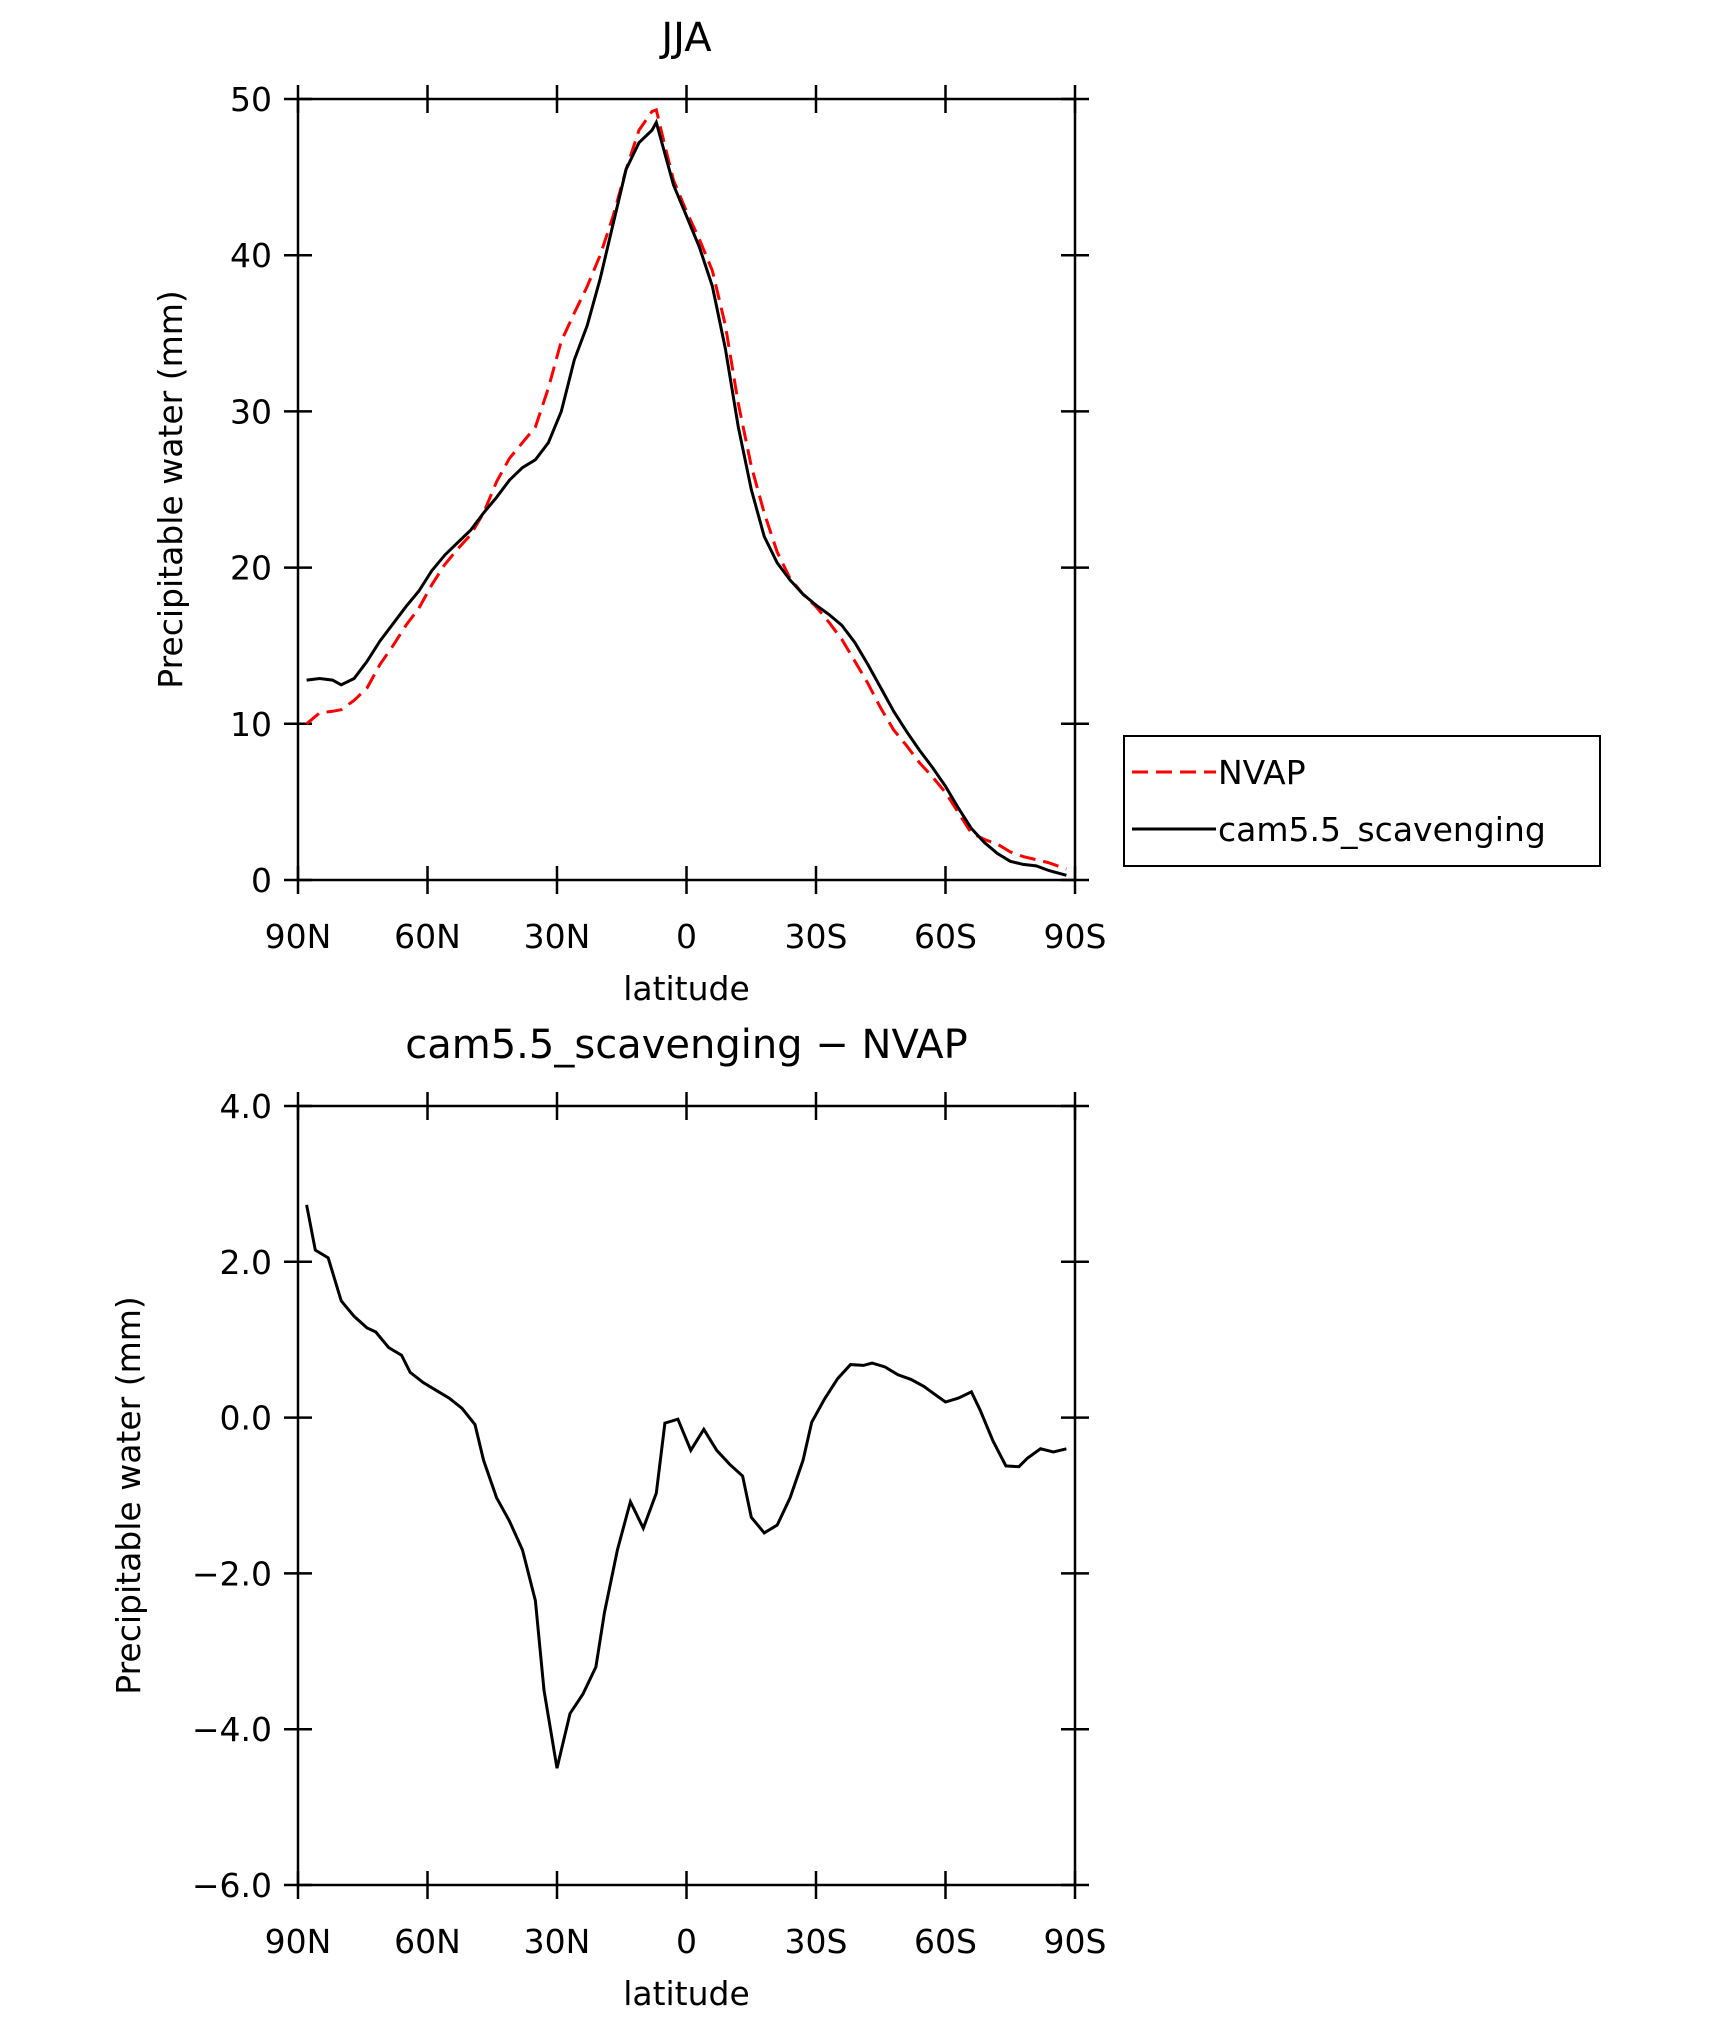 This screenshot has height=2021, width=1710. I want to click on y-tick-label: 30, so click(251, 411).